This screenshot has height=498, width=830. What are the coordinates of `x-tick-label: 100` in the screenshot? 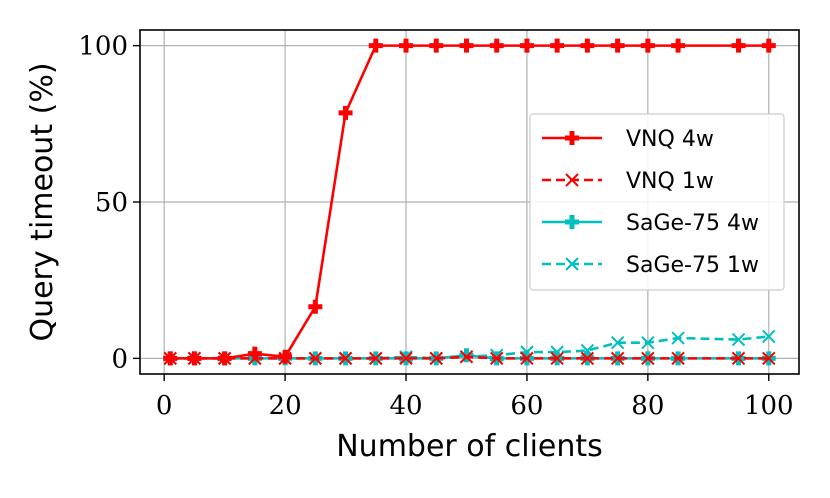 It's located at (769, 406).